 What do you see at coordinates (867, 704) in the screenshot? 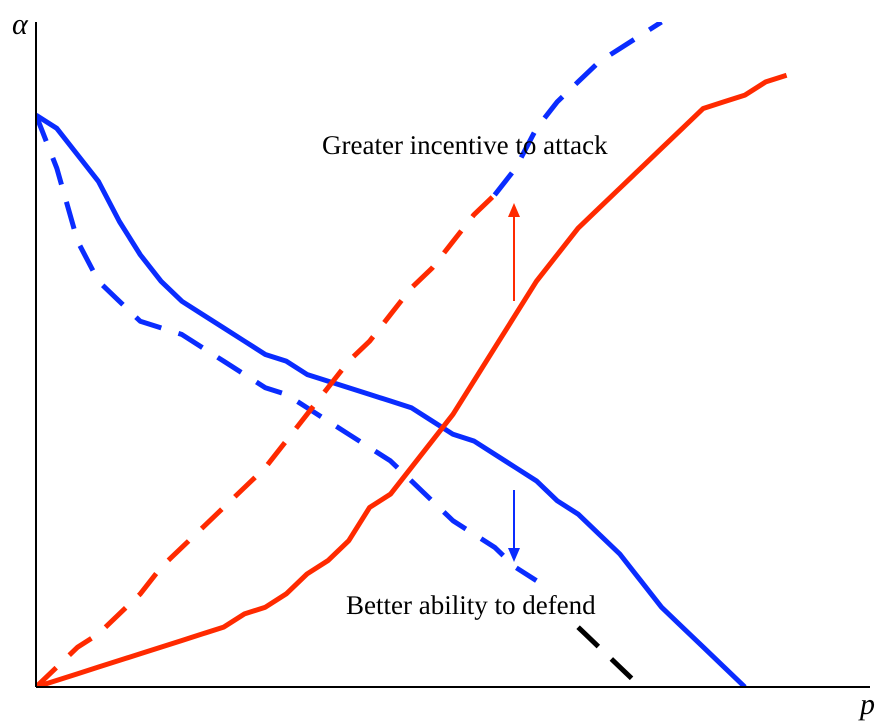
I see `x-axis-title: p` at bounding box center [867, 704].